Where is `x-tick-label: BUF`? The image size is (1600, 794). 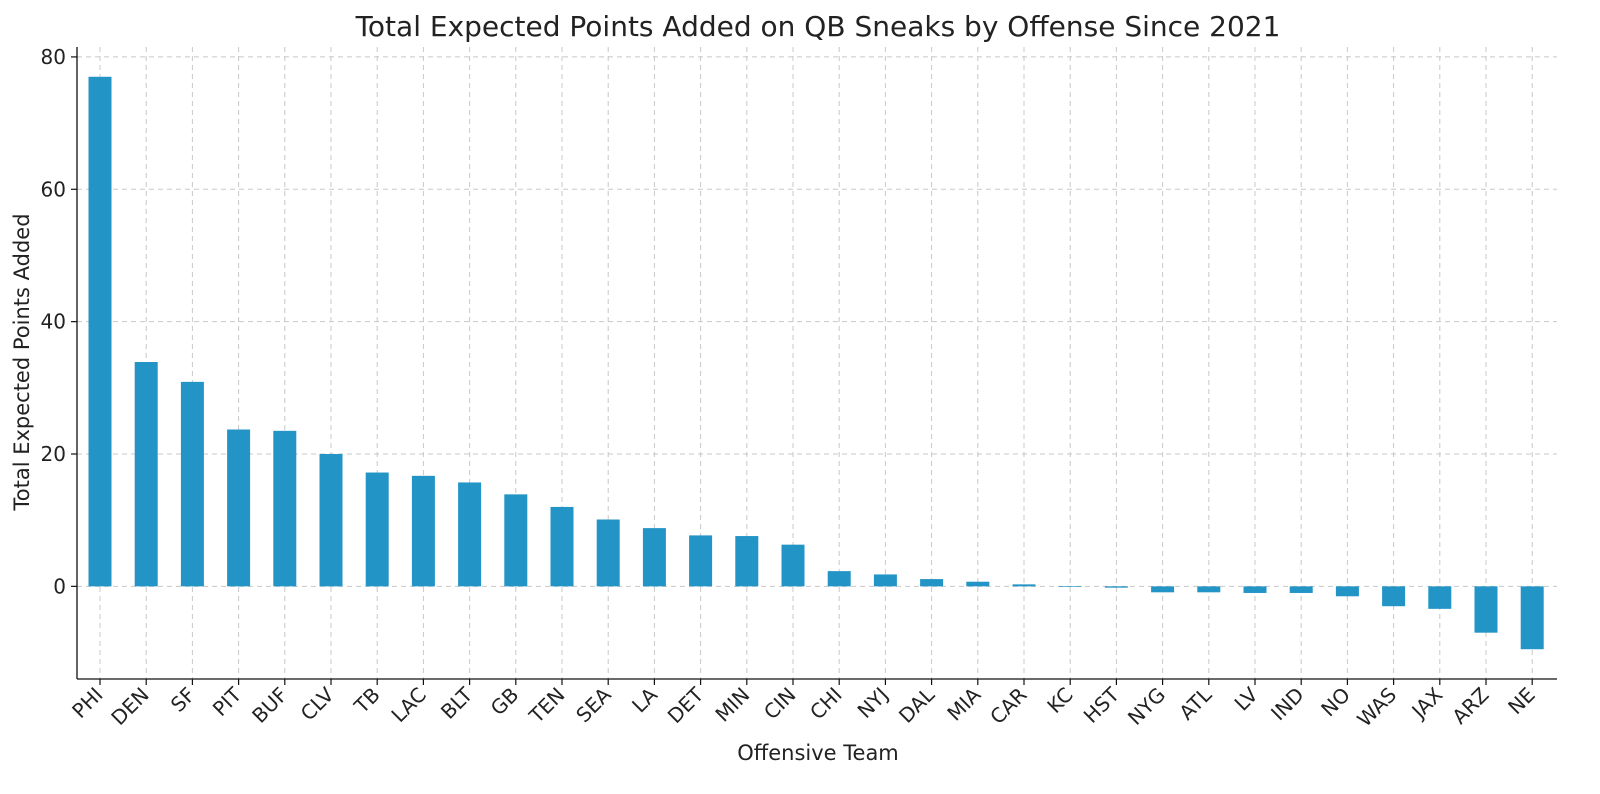
x-tick-label: BUF is located at coordinates (269, 705).